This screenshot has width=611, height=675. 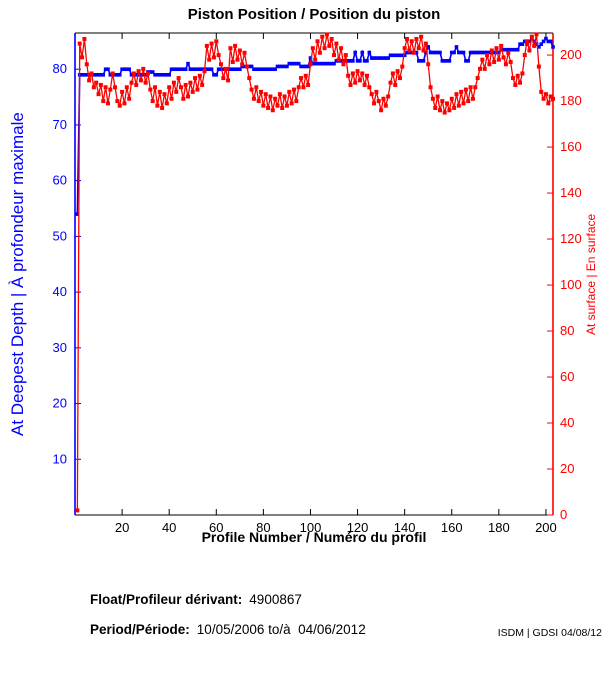 What do you see at coordinates (567, 376) in the screenshot?
I see `right-tick-label: 60` at bounding box center [567, 376].